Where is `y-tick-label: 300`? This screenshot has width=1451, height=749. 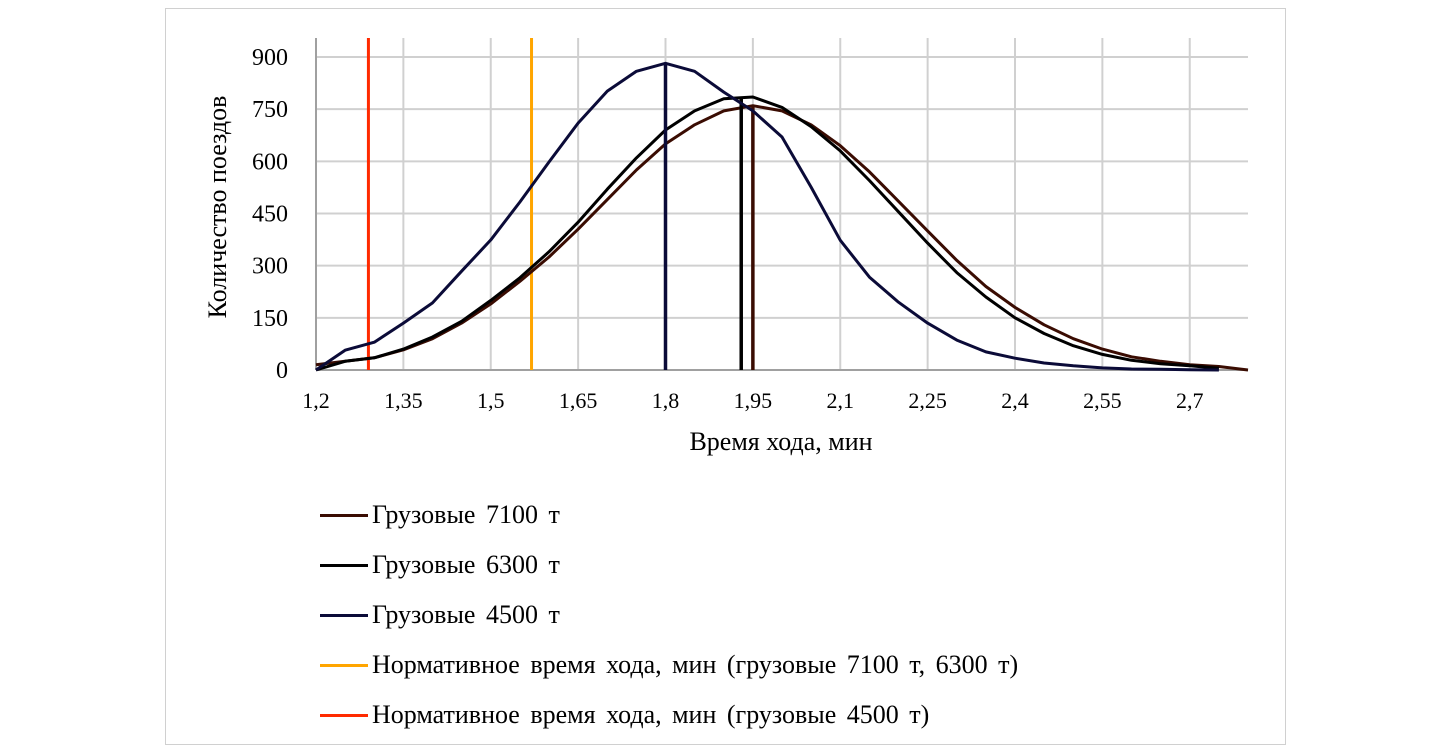 y-tick-label: 300 is located at coordinates (270, 267).